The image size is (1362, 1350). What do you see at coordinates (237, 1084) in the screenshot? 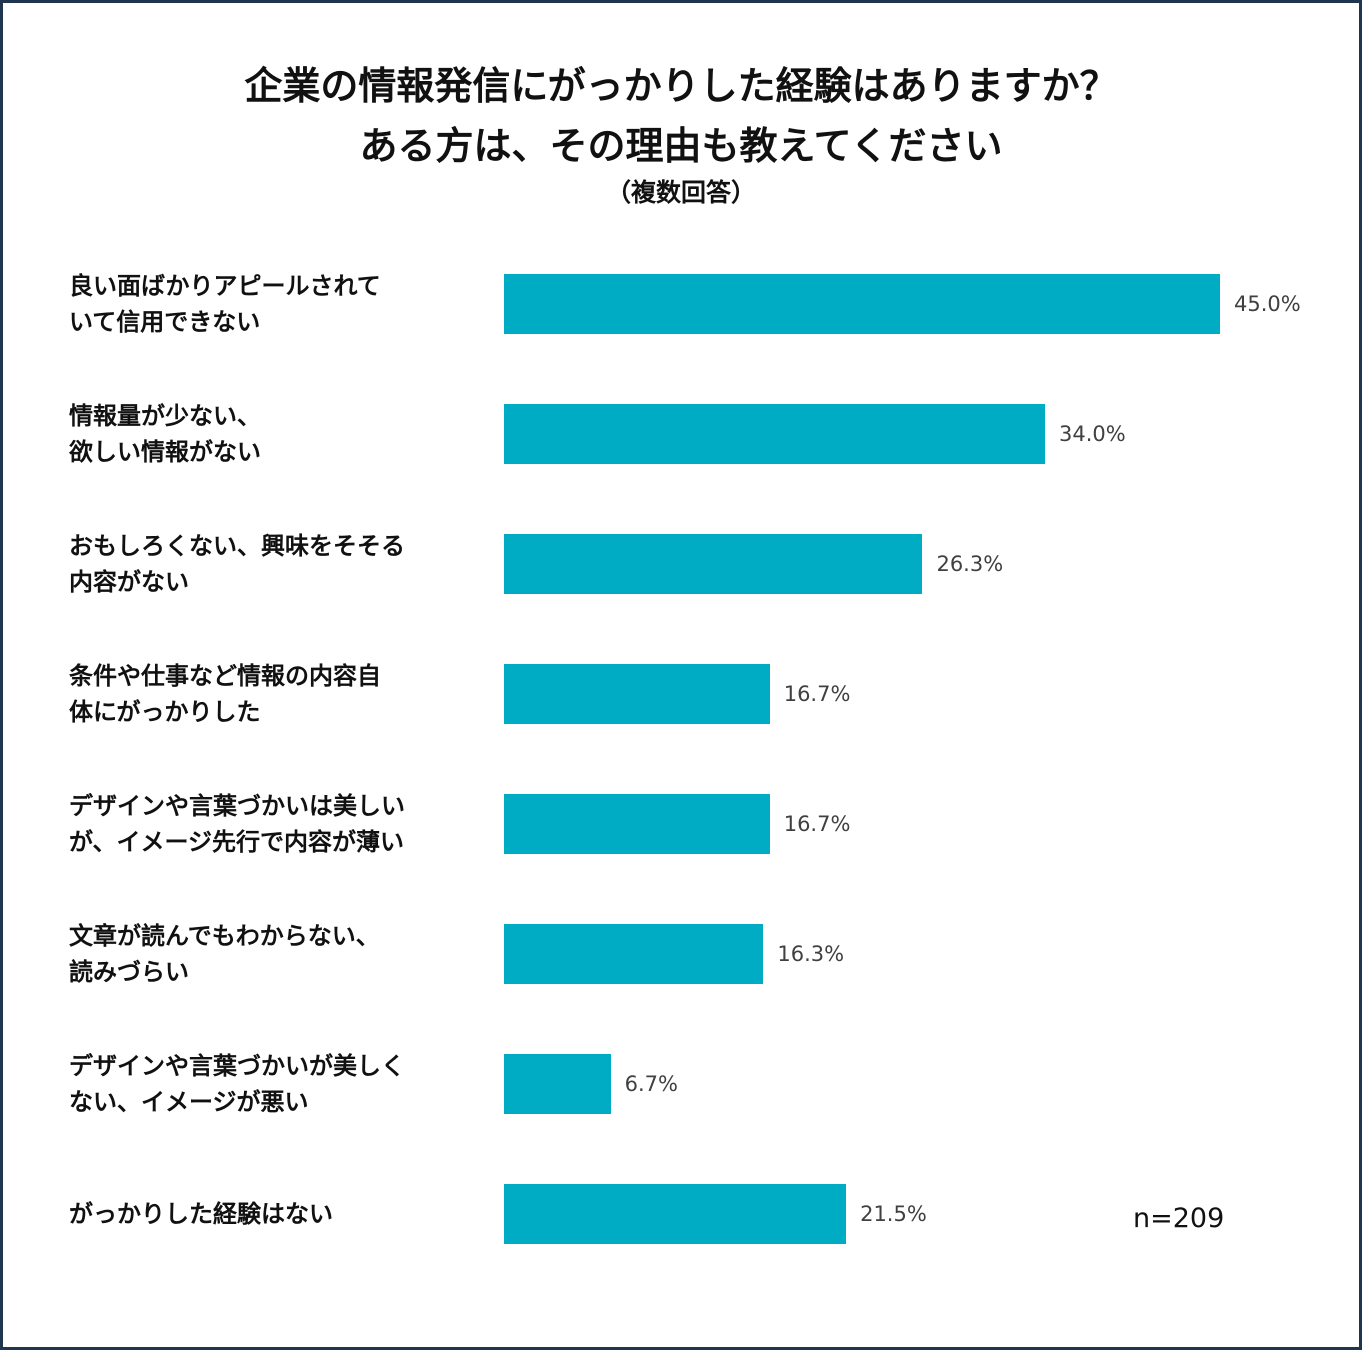
I see `category-label: デザインや言葉づかいが美しく ない、イメージが悪い` at bounding box center [237, 1084].